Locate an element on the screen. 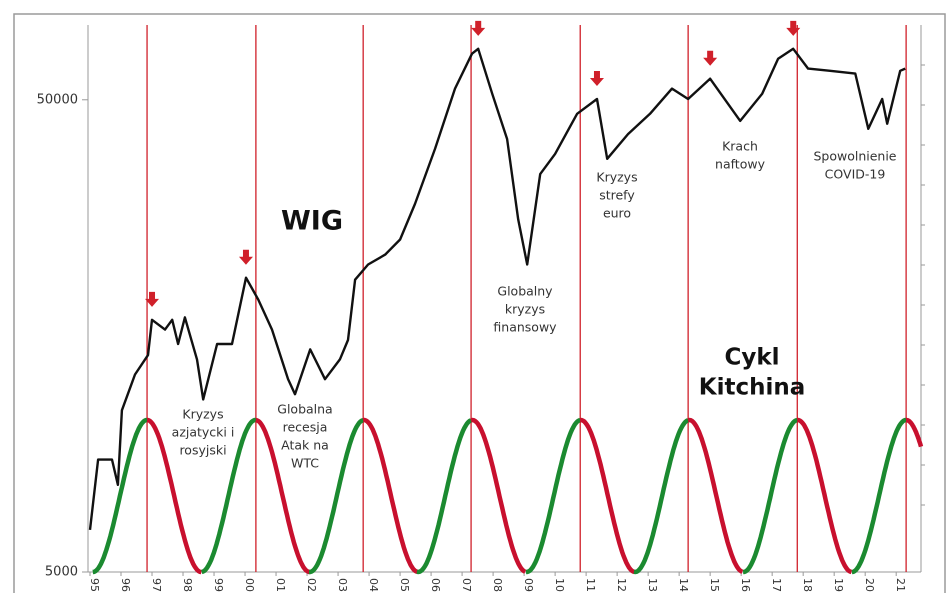 This screenshot has height=593, width=948. annotation: rosyjski is located at coordinates (202, 450).